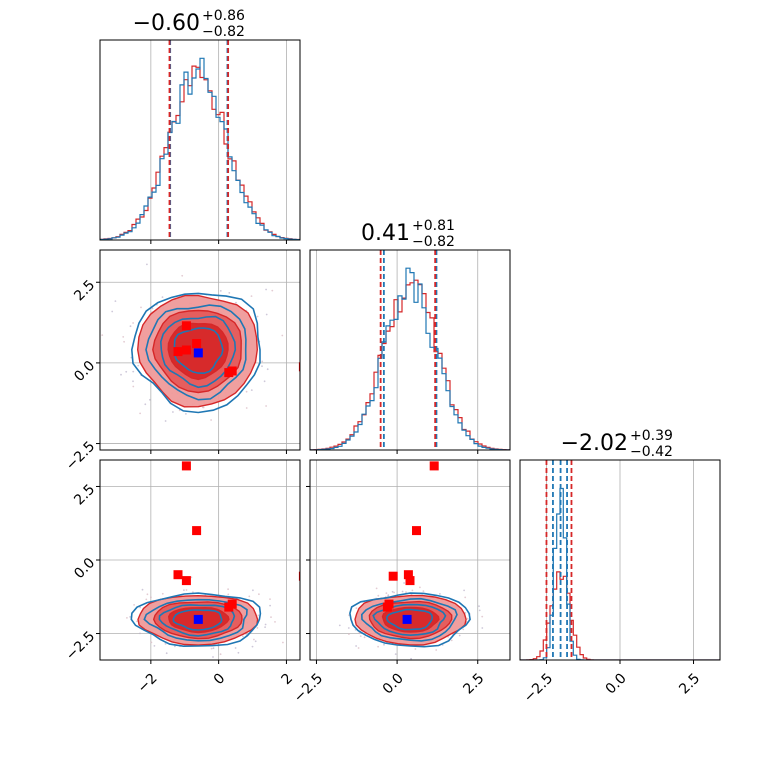  I want to click on x-tick-label: 0, so click(220, 679).